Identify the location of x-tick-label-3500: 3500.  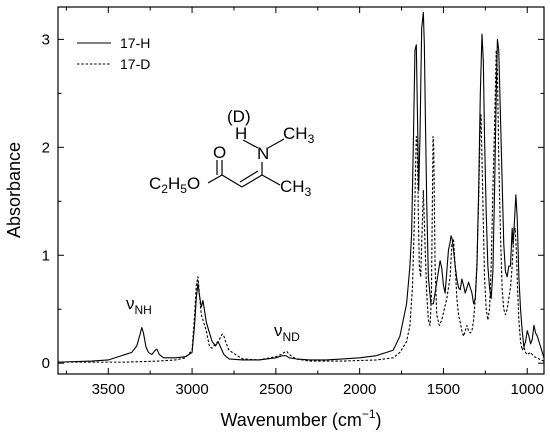
(108, 389).